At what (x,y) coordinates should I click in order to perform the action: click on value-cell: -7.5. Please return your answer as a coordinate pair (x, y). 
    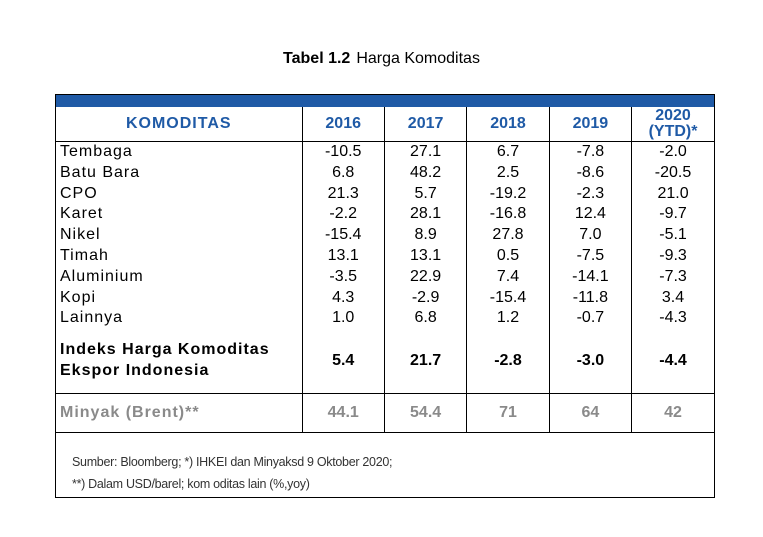
    Looking at the image, I should click on (590, 256).